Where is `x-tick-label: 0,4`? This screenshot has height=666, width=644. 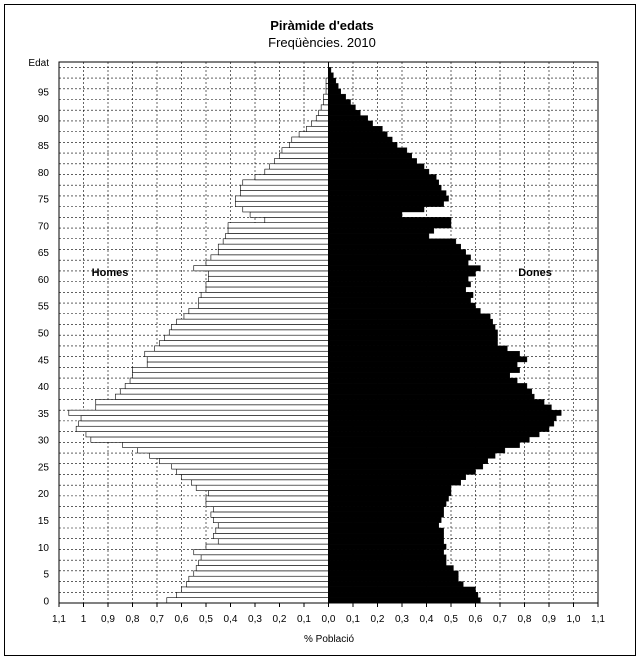
x-tick-label: 0,4 is located at coordinates (231, 619).